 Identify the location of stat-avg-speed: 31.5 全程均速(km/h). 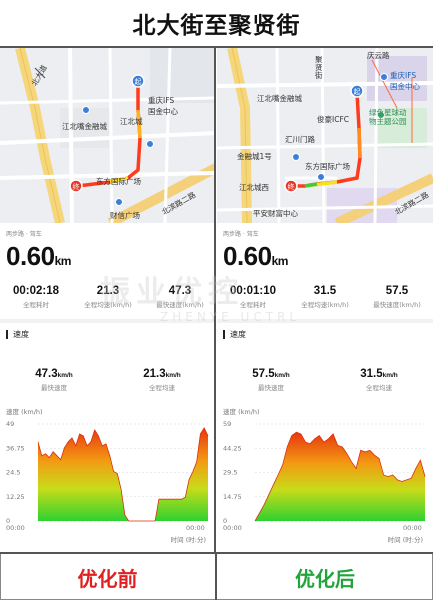
(325, 297).